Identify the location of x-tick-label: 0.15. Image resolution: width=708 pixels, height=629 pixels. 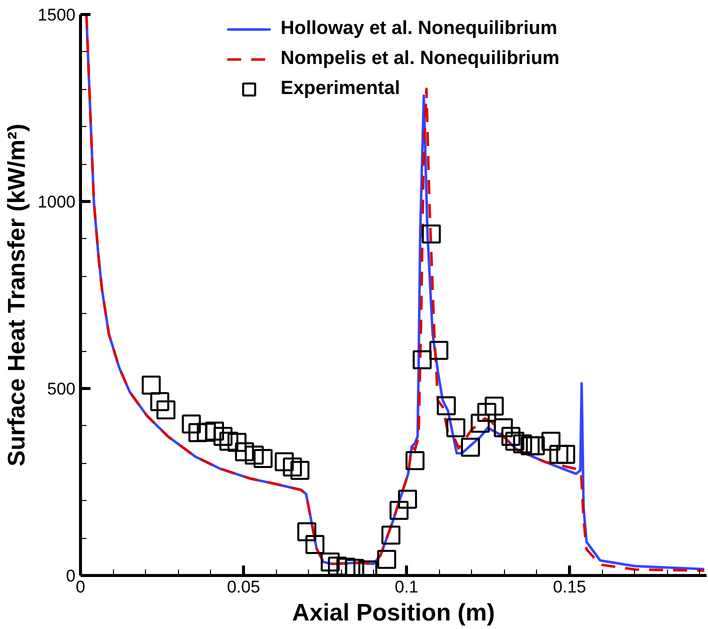
(569, 587).